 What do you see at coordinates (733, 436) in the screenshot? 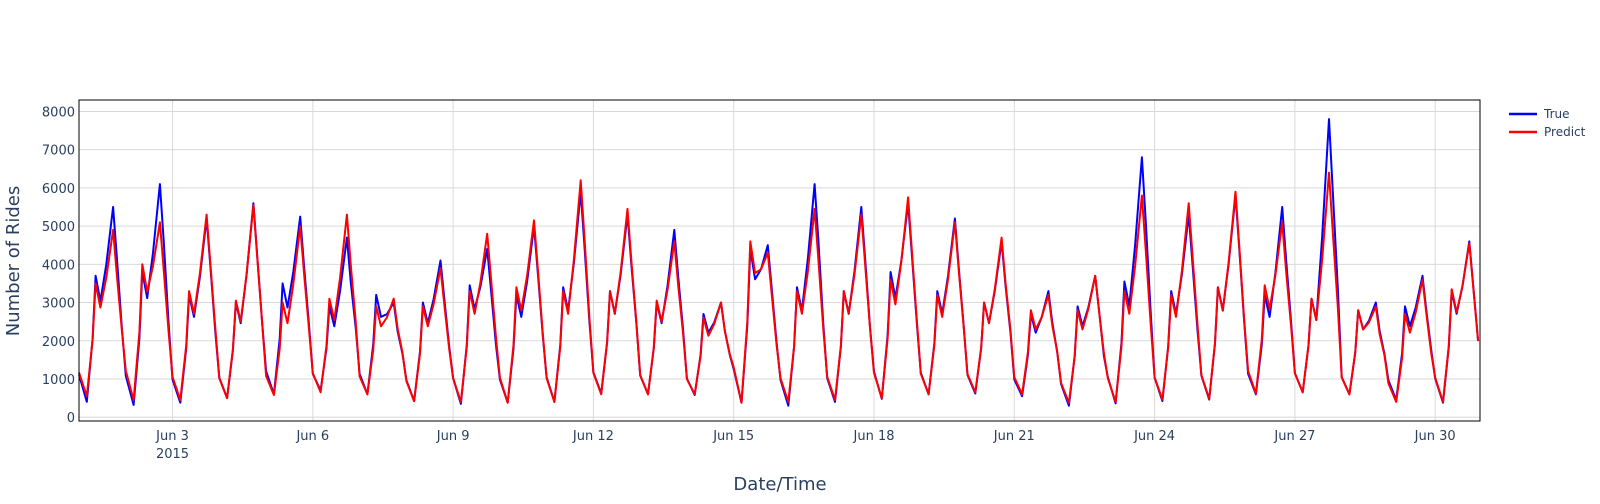
I see `x-tick-label: Jun 15` at bounding box center [733, 436].